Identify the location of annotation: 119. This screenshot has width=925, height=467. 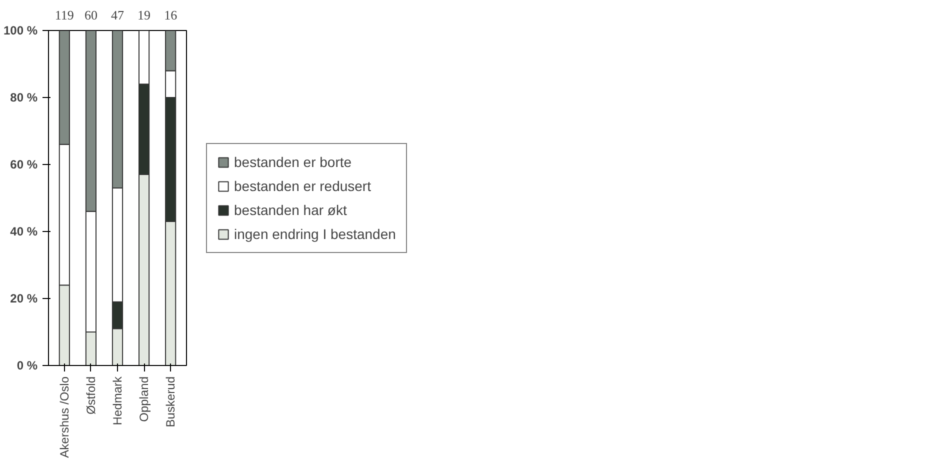
(64, 15).